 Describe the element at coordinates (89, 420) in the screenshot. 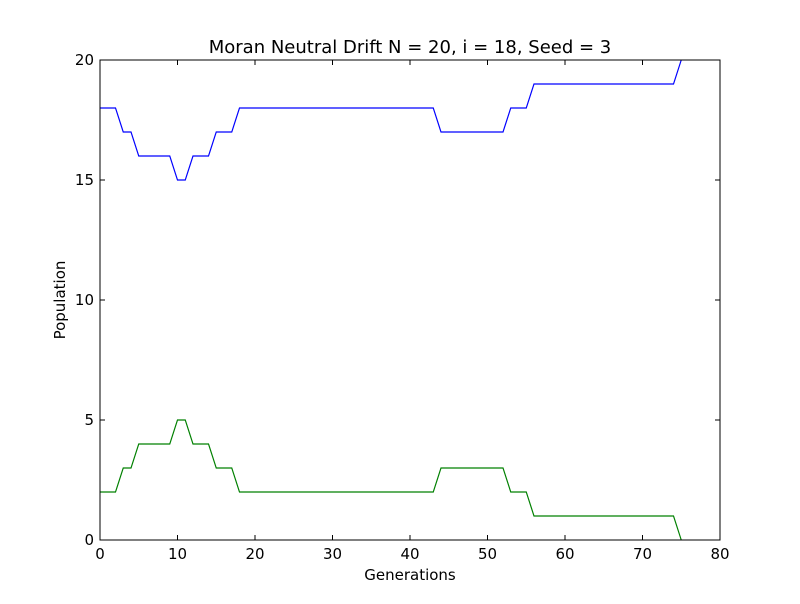

I see `y-tick-label: 5` at that location.